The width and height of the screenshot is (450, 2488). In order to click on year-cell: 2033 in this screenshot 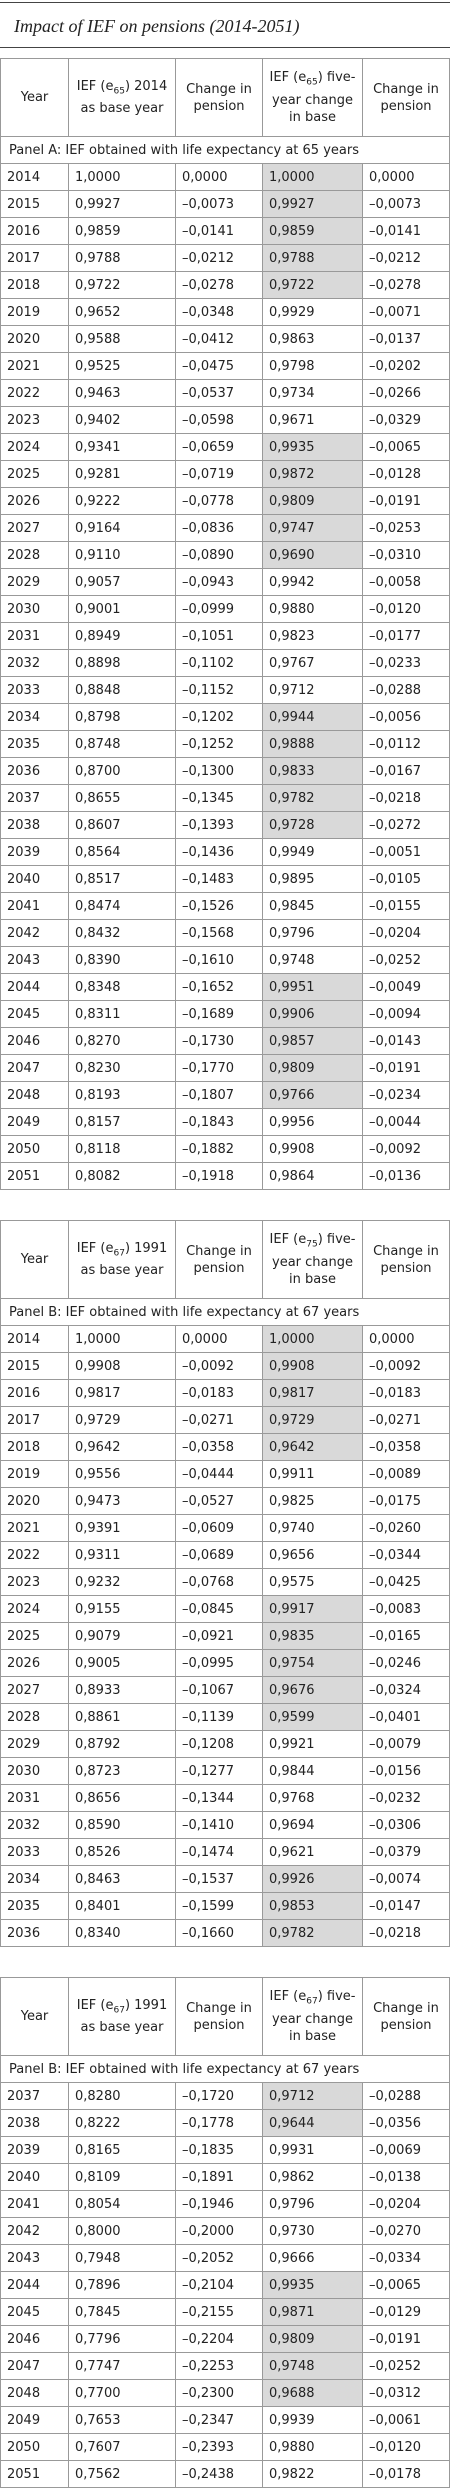, I will do `click(34, 690)`.